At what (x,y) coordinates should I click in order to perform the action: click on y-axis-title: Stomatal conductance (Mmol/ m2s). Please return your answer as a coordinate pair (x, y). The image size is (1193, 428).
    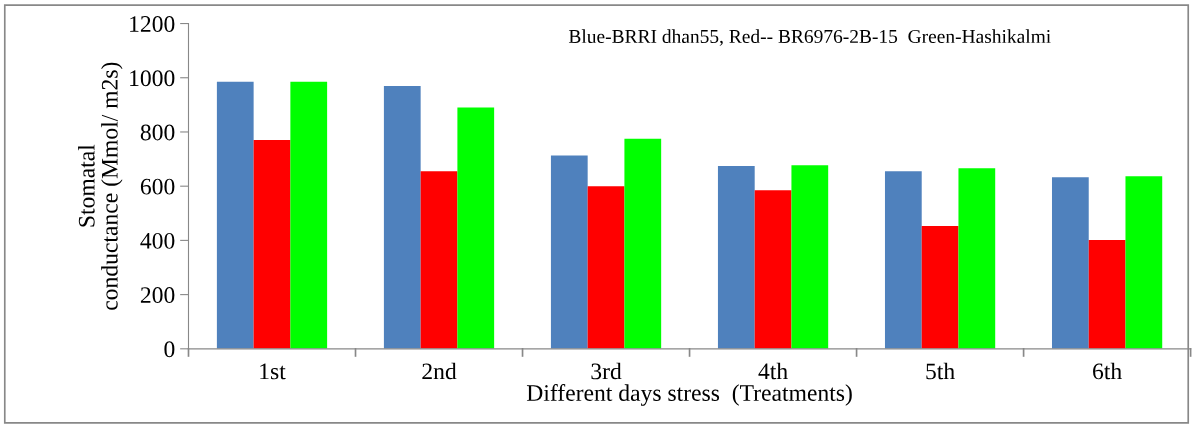
    Looking at the image, I should click on (100, 186).